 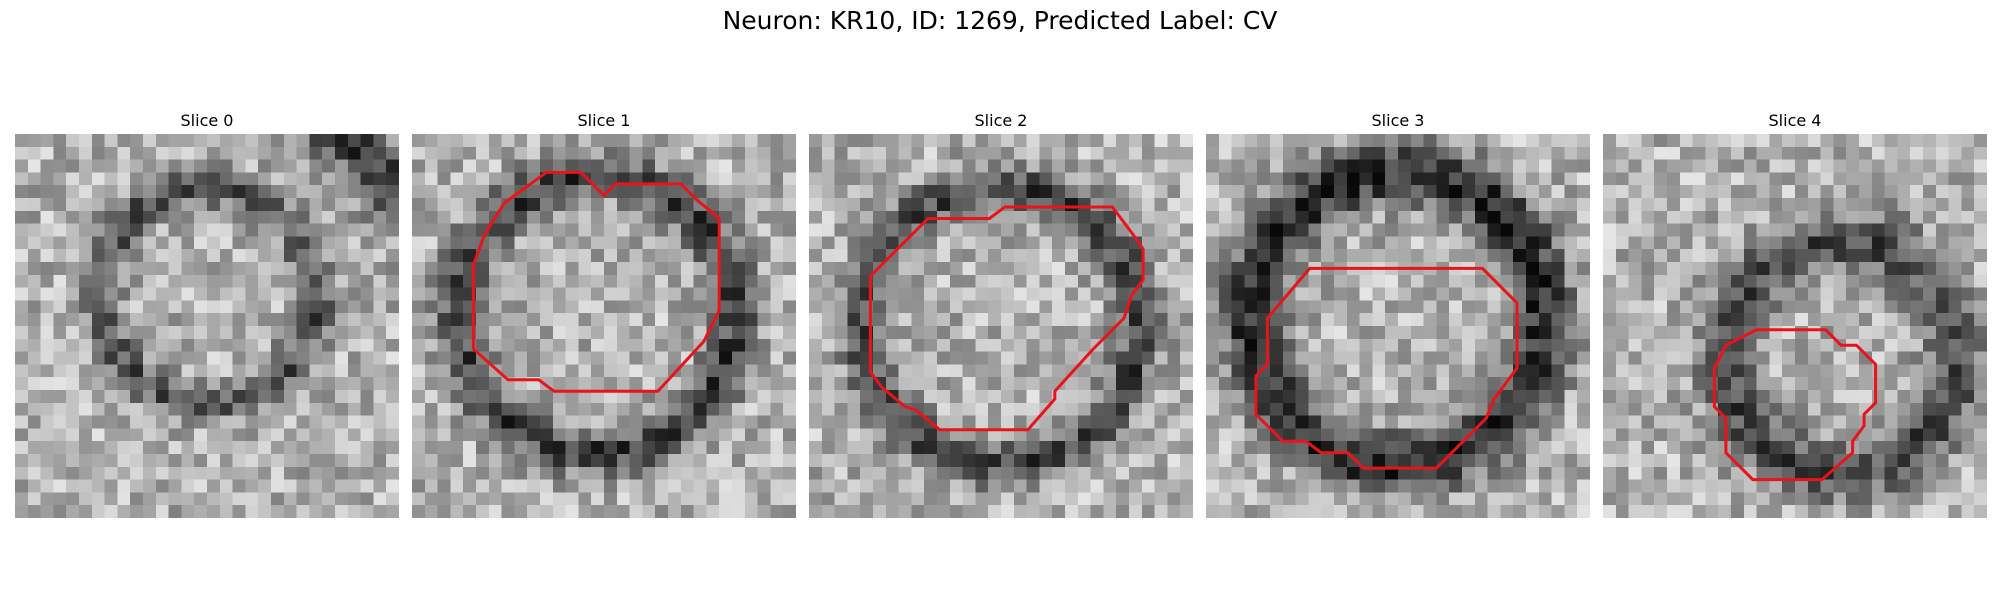 What do you see at coordinates (1001, 120) in the screenshot?
I see `slice-title: Slice 2` at bounding box center [1001, 120].